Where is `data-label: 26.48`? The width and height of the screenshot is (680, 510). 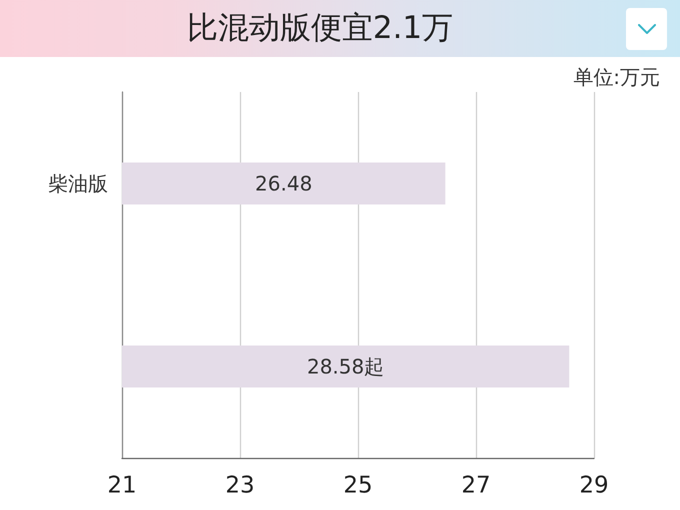
data-label: 26.48 is located at coordinates (283, 184).